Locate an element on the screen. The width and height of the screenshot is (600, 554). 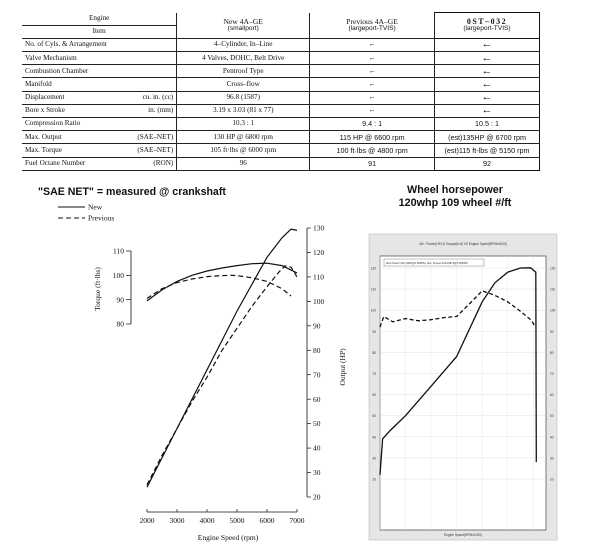
output-tick-label: 120 is located at coordinates (319, 252).